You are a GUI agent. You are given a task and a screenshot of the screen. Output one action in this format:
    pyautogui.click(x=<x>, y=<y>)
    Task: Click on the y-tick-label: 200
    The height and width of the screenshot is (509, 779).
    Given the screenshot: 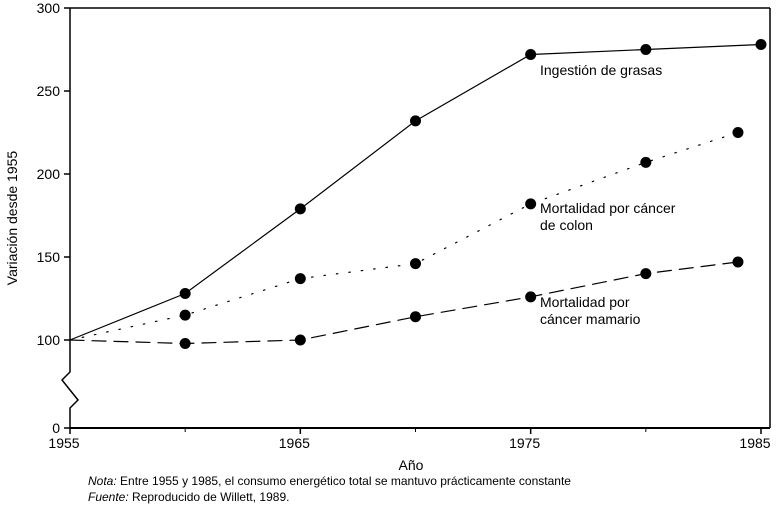 What is the action you would take?
    pyautogui.click(x=49, y=174)
    